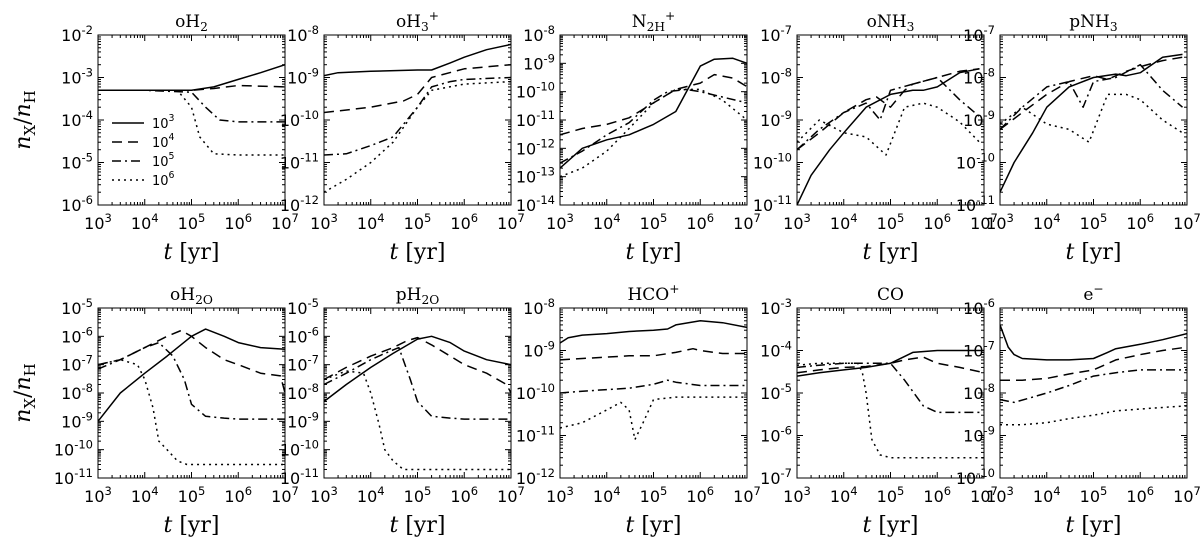  Describe the element at coordinates (891, 23) in the screenshot. I see `panel-title: oNH3` at that location.